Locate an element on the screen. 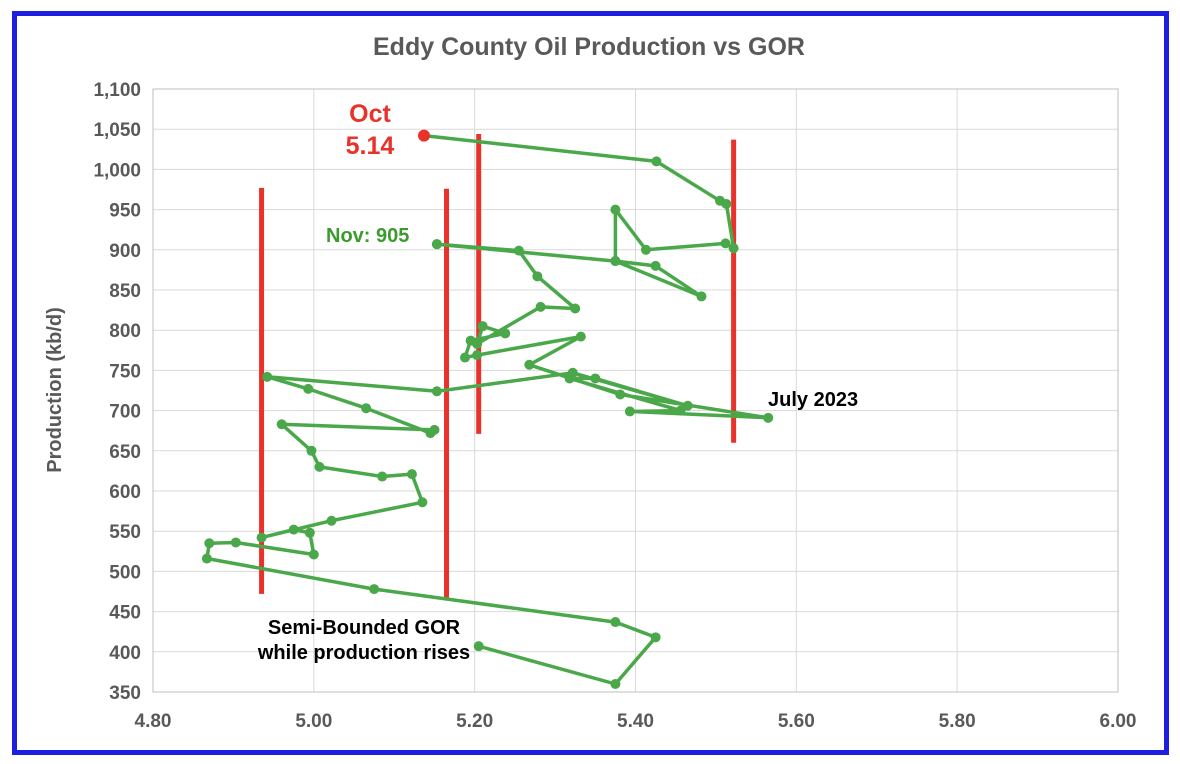 The width and height of the screenshot is (1180, 764). x-tick-label: 5.80 is located at coordinates (957, 721).